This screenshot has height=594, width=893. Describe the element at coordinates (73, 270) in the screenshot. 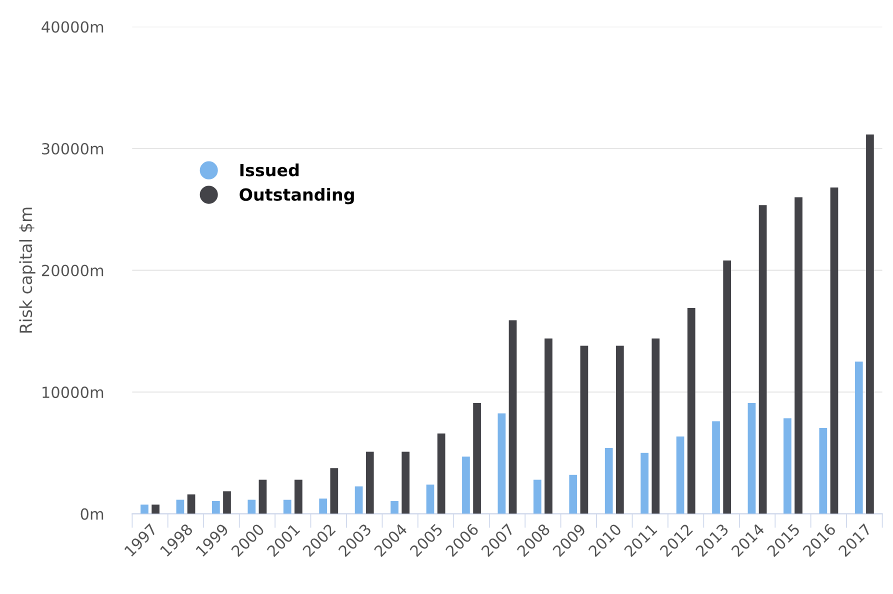

I see `y-tick-label: 20000m` at that location.